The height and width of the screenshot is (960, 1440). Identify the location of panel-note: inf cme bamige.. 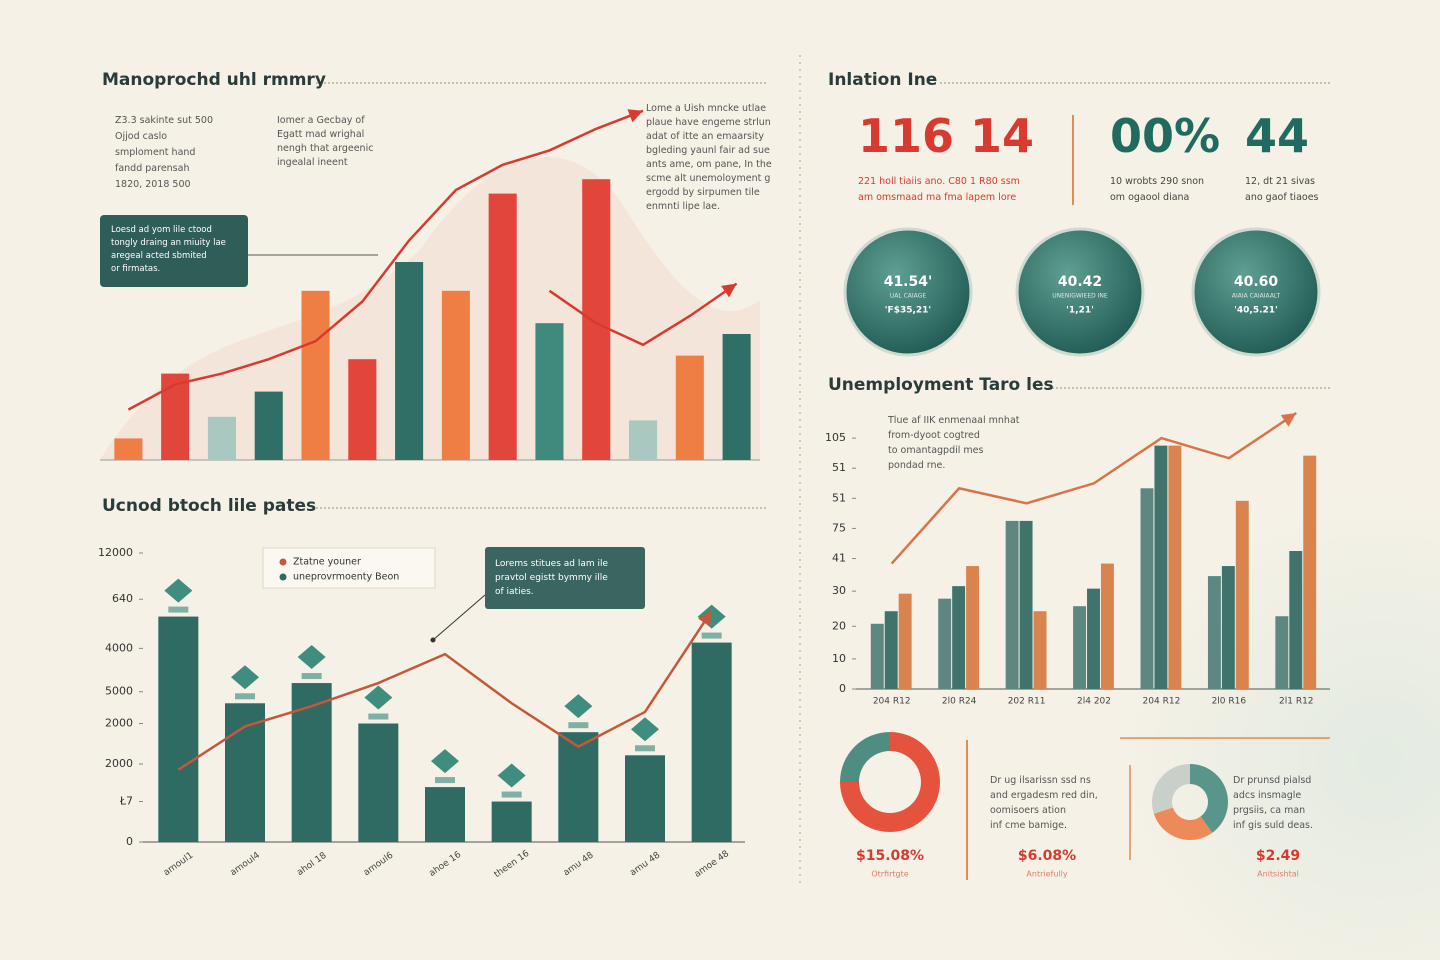
(1029, 825).